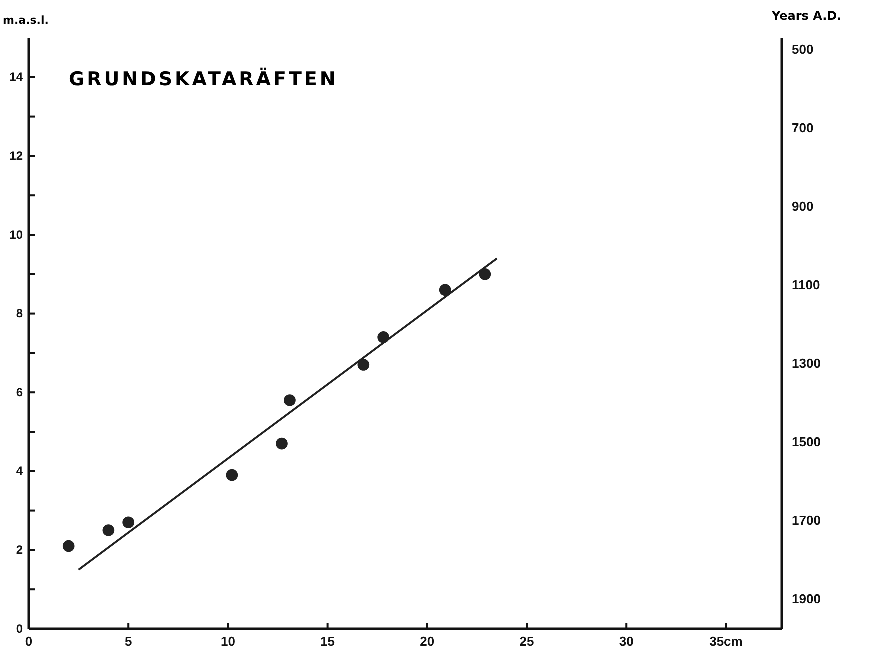 The image size is (885, 663). I want to click on y-tick-label: 2, so click(20, 550).